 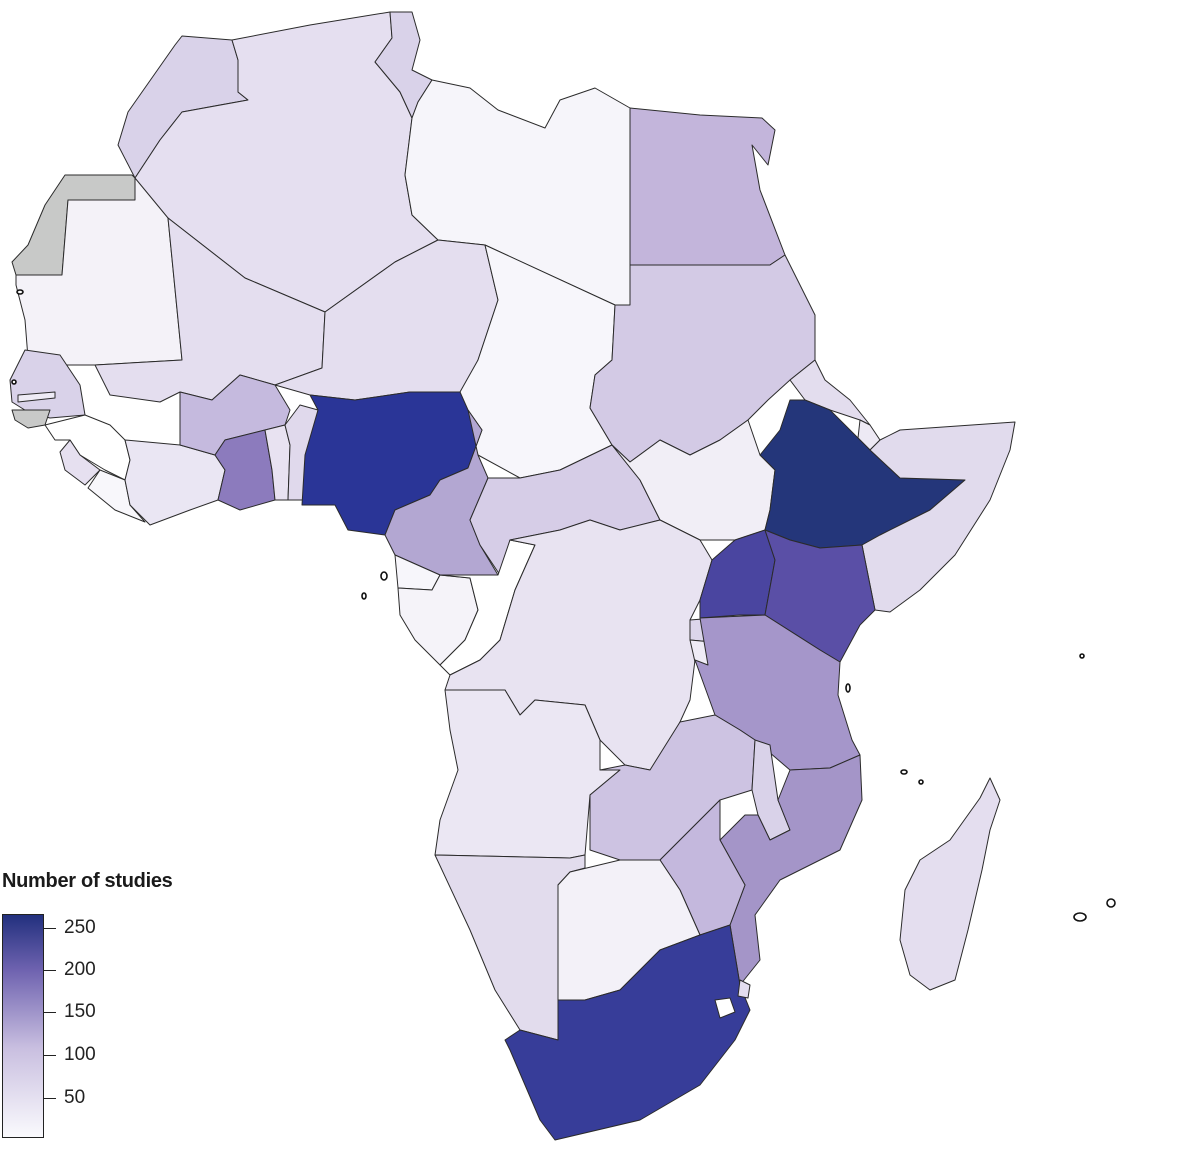 What do you see at coordinates (36, 397) in the screenshot?
I see `country-gambia` at bounding box center [36, 397].